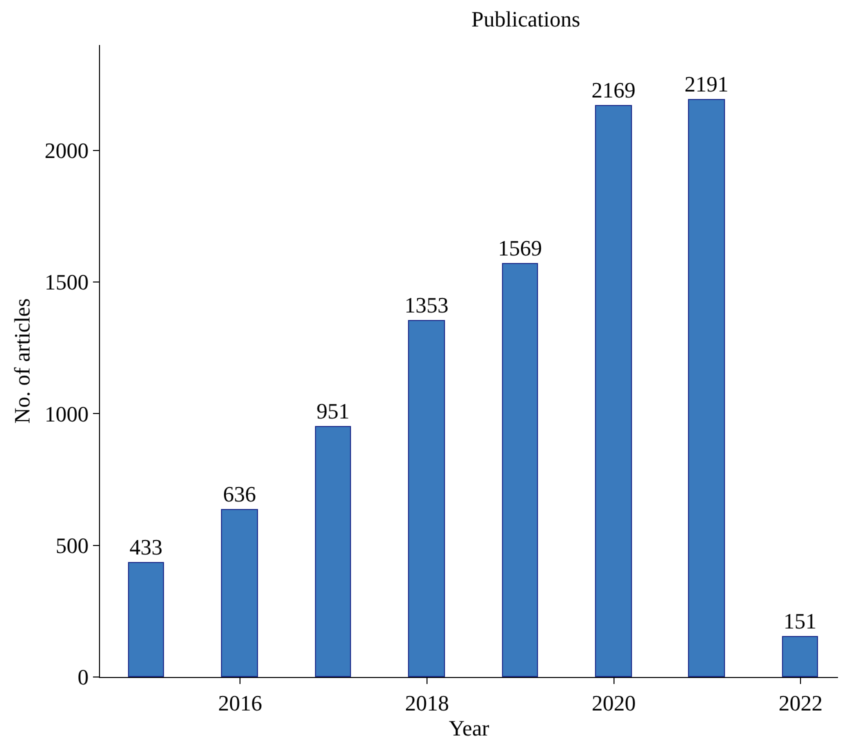 The height and width of the screenshot is (745, 848). What do you see at coordinates (426, 305) in the screenshot?
I see `data-label: 1353` at bounding box center [426, 305].